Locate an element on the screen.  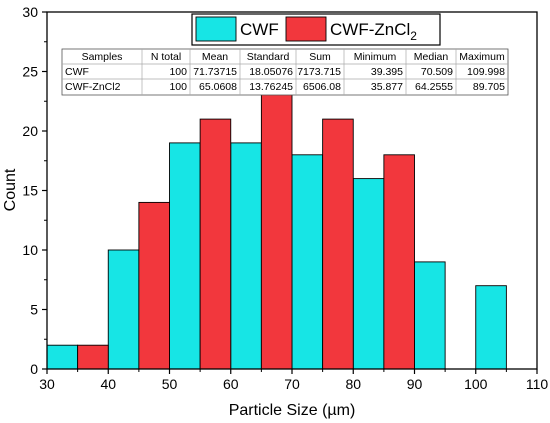
y-tick-label: 5 is located at coordinates (34, 310).